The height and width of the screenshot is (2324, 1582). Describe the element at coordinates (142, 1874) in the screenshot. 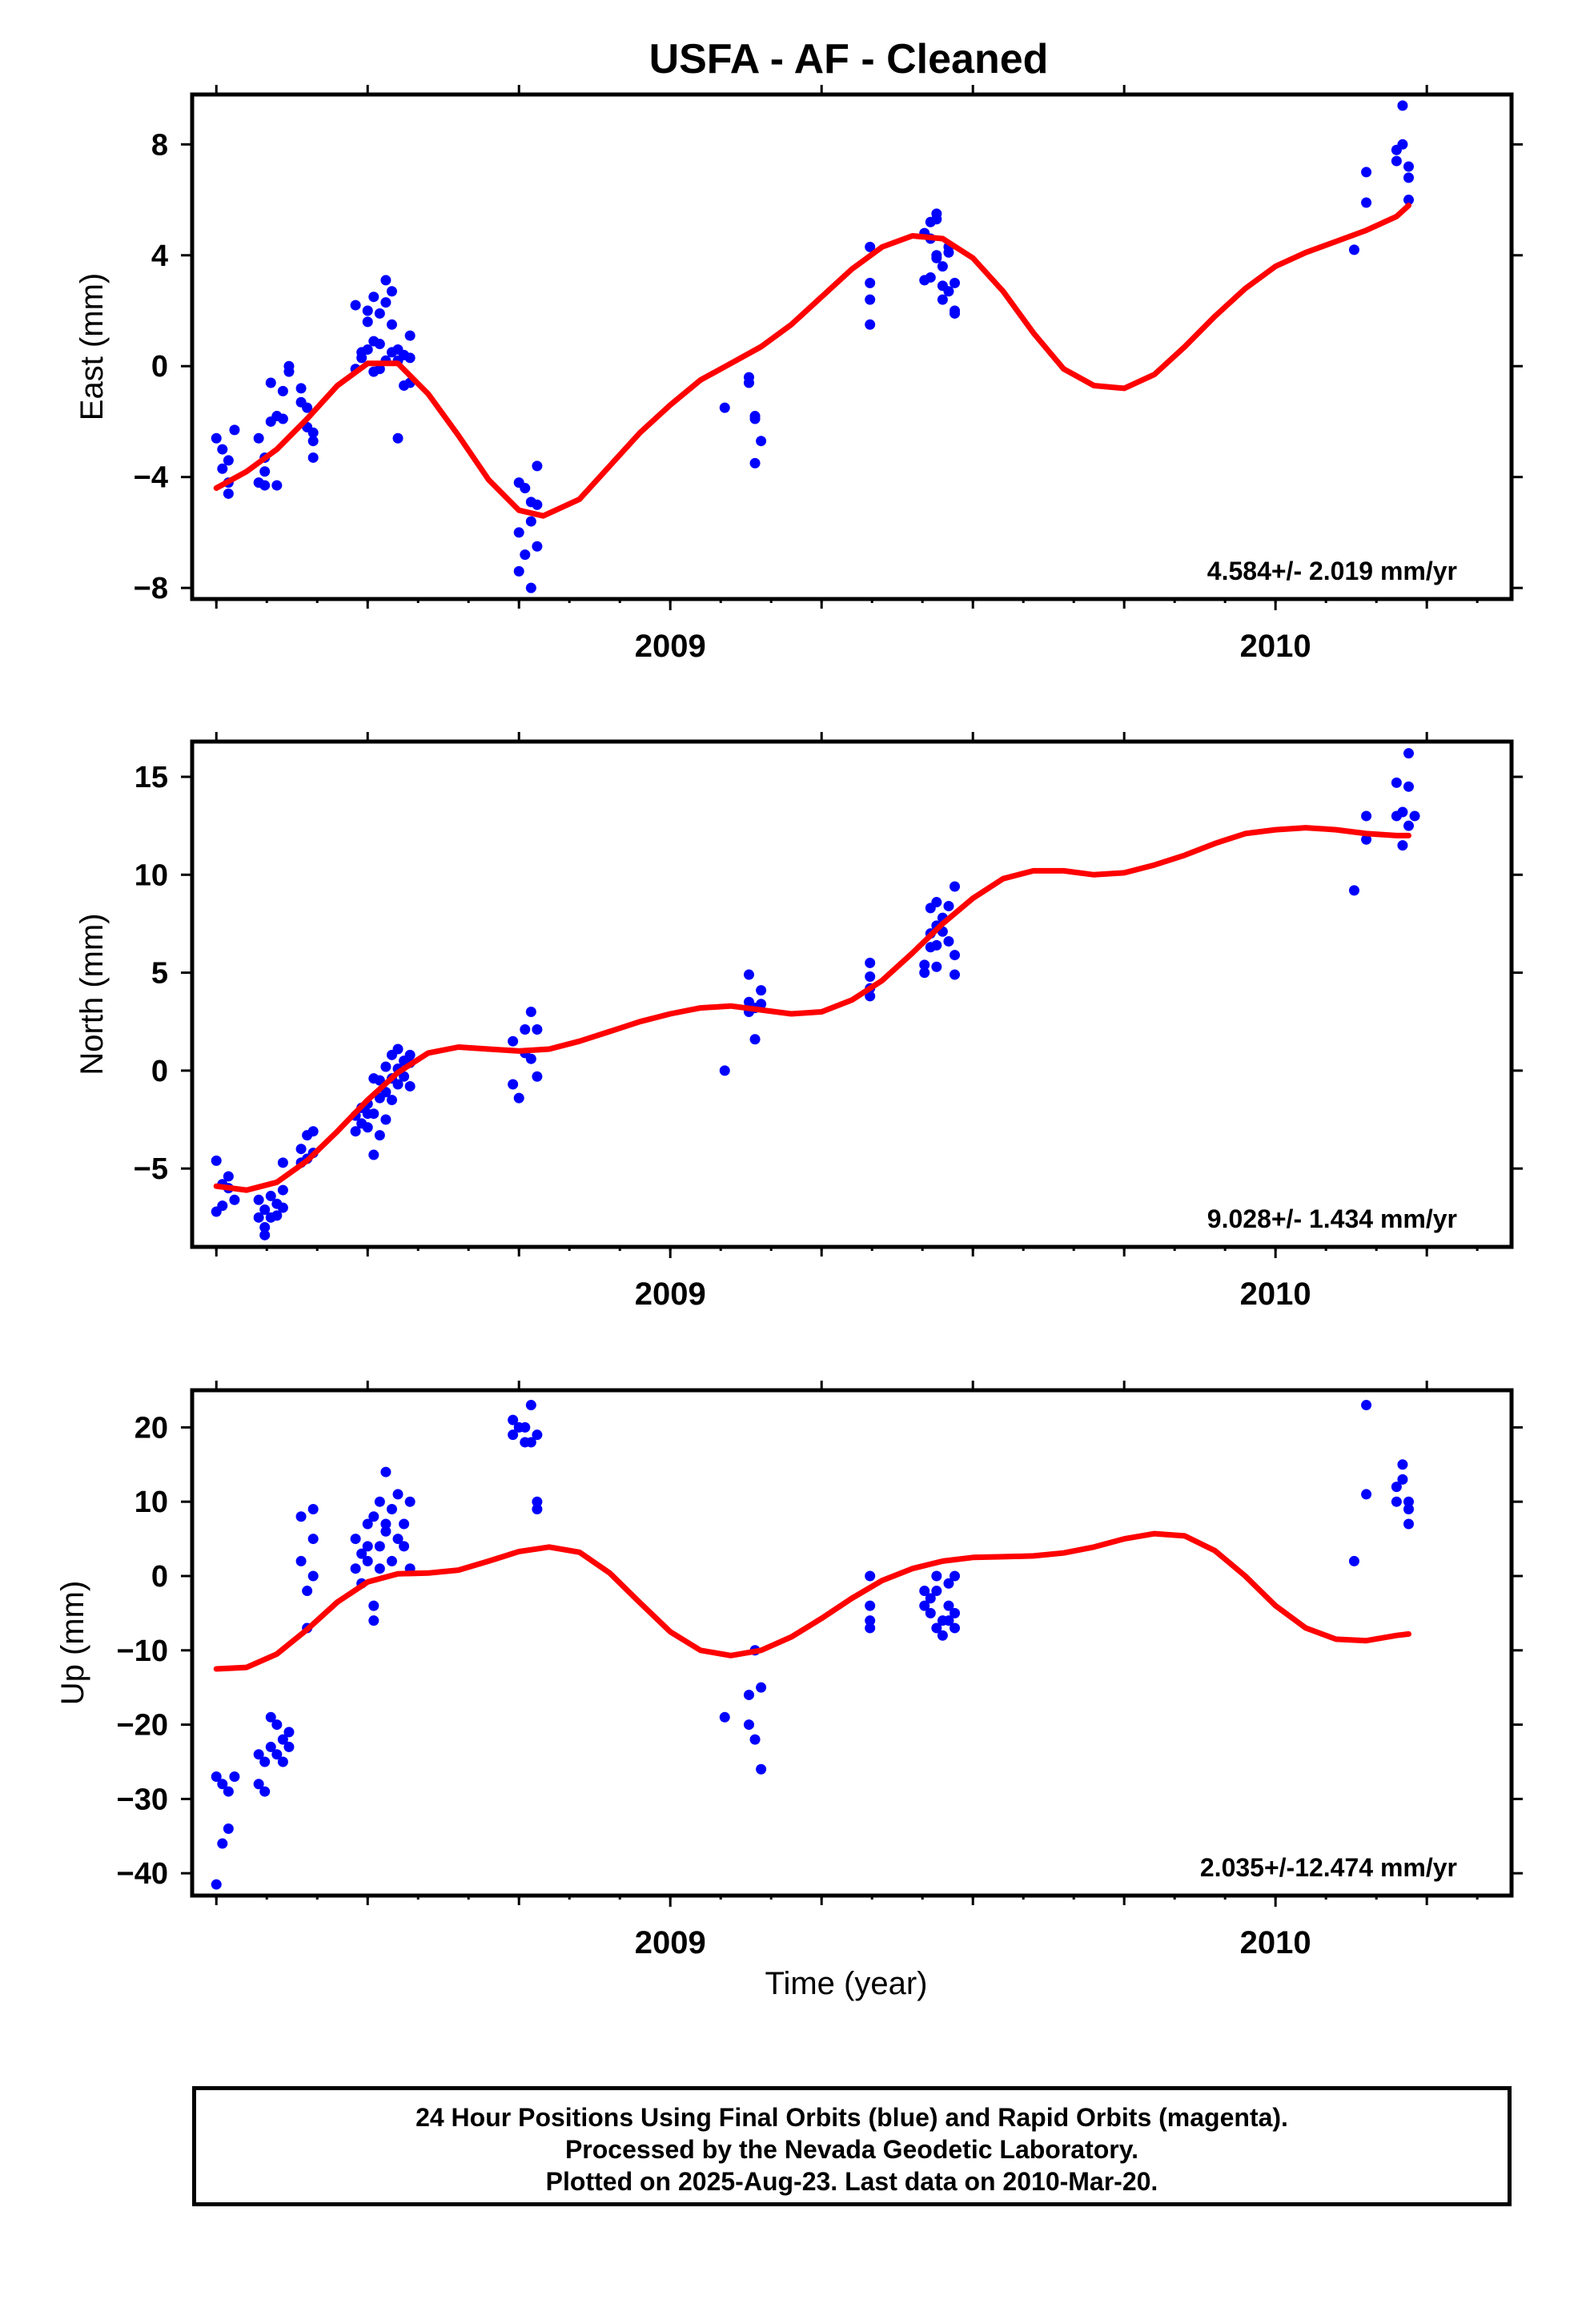

I see `up-y-tick-label: −40` at that location.